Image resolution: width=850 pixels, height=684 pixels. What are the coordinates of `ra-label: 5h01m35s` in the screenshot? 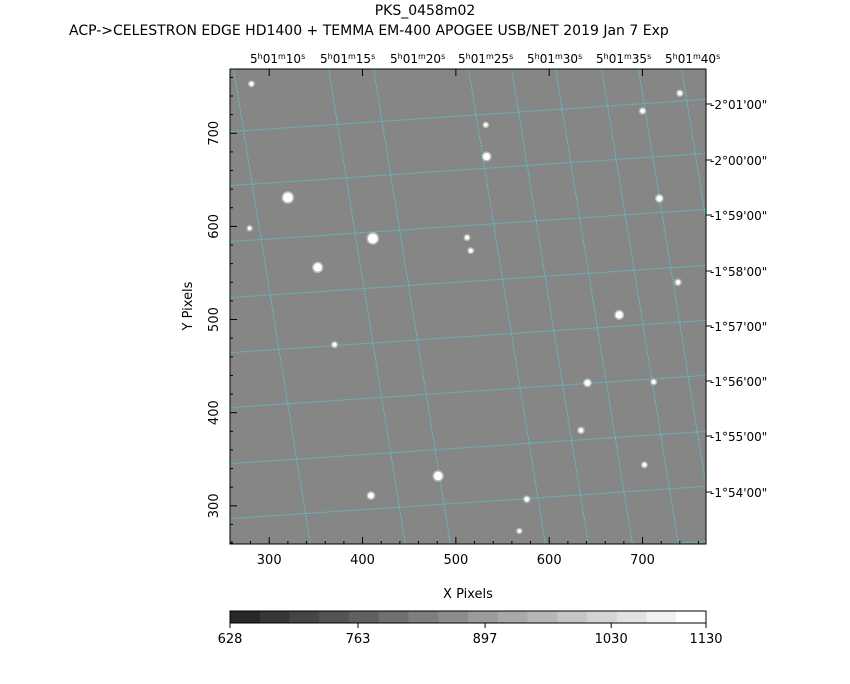 It's located at (623, 59).